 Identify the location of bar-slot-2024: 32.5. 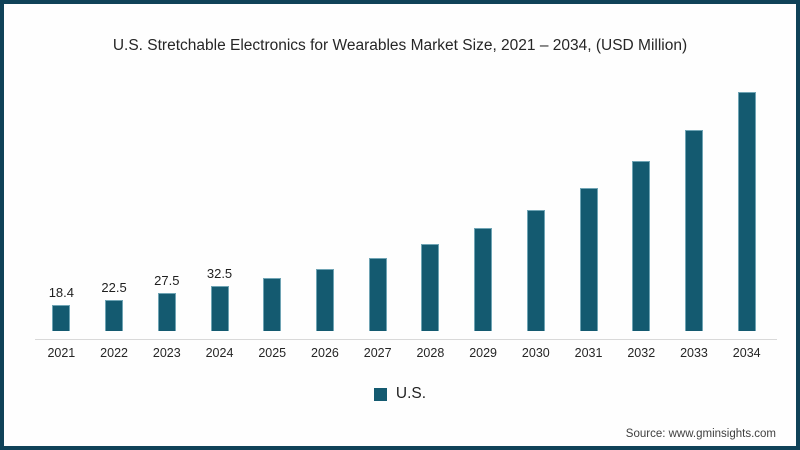
(219, 298).